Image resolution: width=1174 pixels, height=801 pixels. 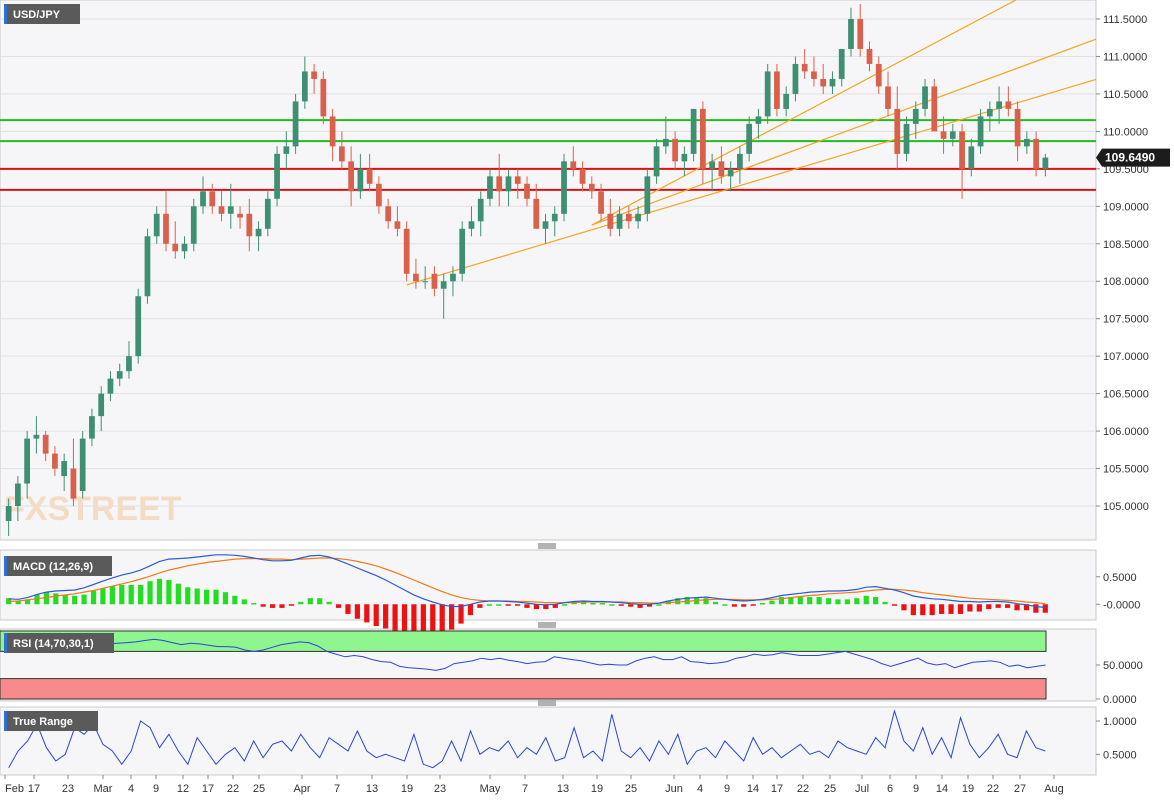 I want to click on macd-badge: MACD (12,26,9), so click(x=58, y=566).